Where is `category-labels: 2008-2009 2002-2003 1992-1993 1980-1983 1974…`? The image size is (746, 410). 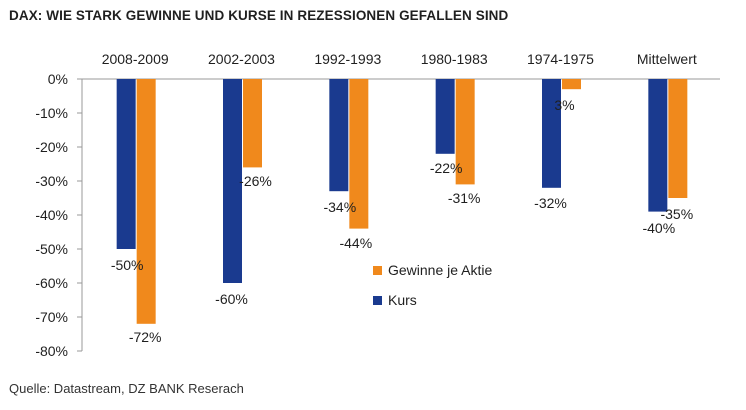
category-labels: 2008-2009 2002-2003 1992-1993 1980-1983 1974… is located at coordinates (399, 59).